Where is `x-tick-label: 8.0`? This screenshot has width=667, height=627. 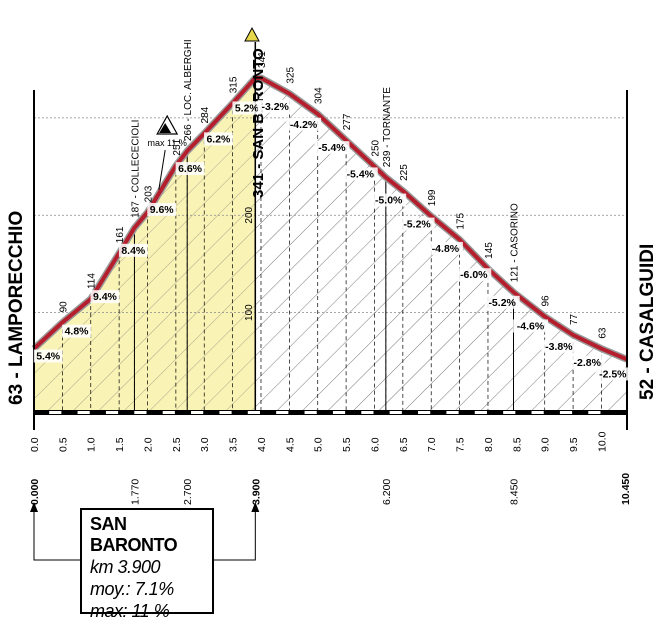
x-tick-label: 8.0 is located at coordinates (489, 444).